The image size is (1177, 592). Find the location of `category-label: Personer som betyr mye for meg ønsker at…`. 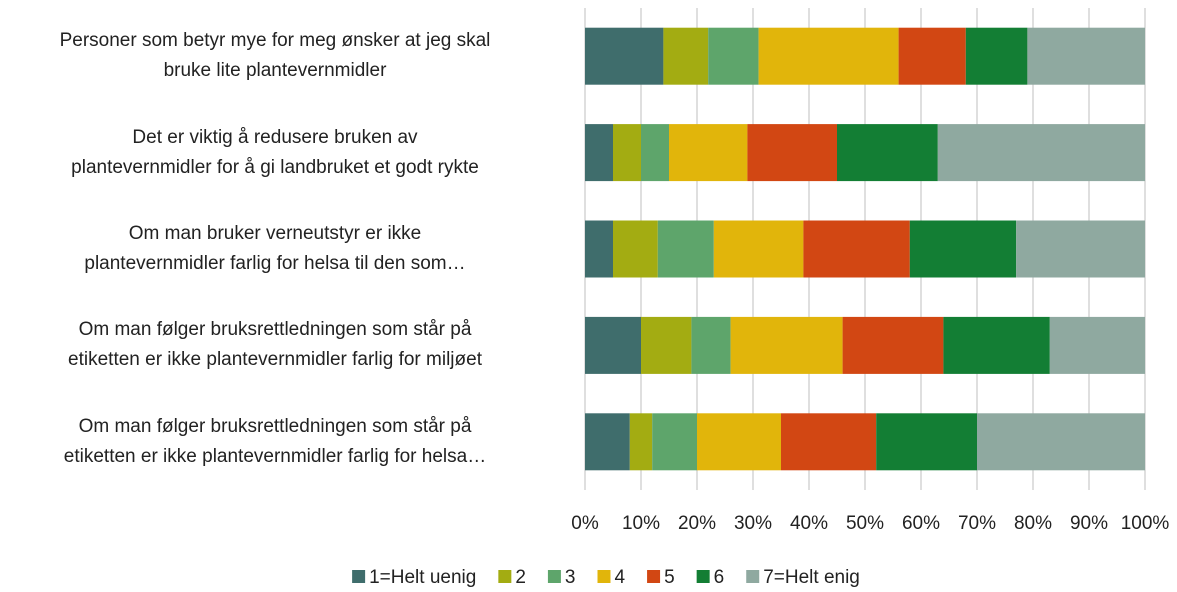

category-label: Personer som betyr mye for meg ønsker at… is located at coordinates (275, 56).